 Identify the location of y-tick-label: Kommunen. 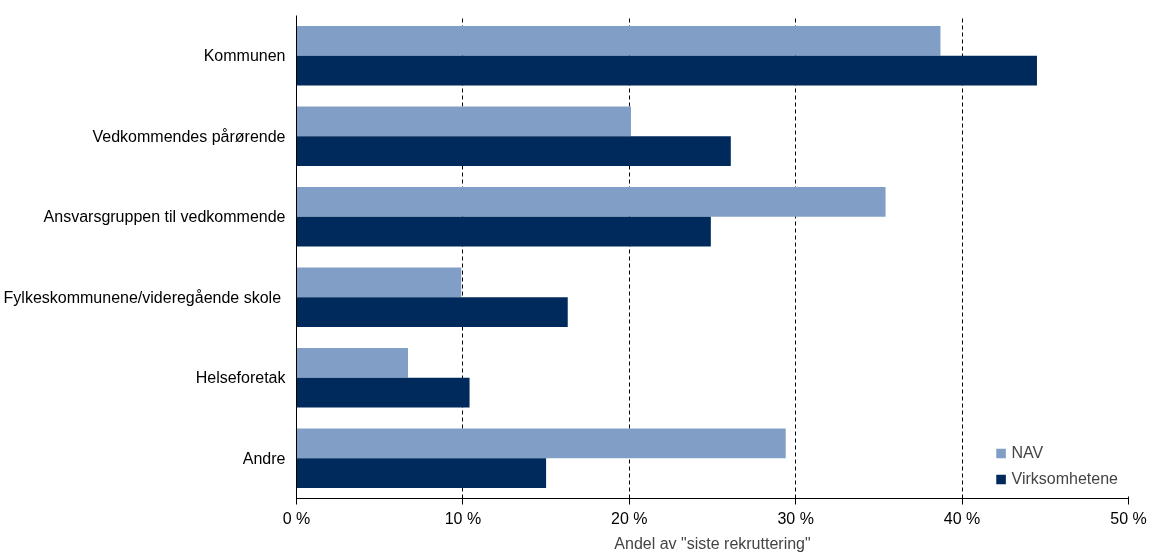
(244, 56).